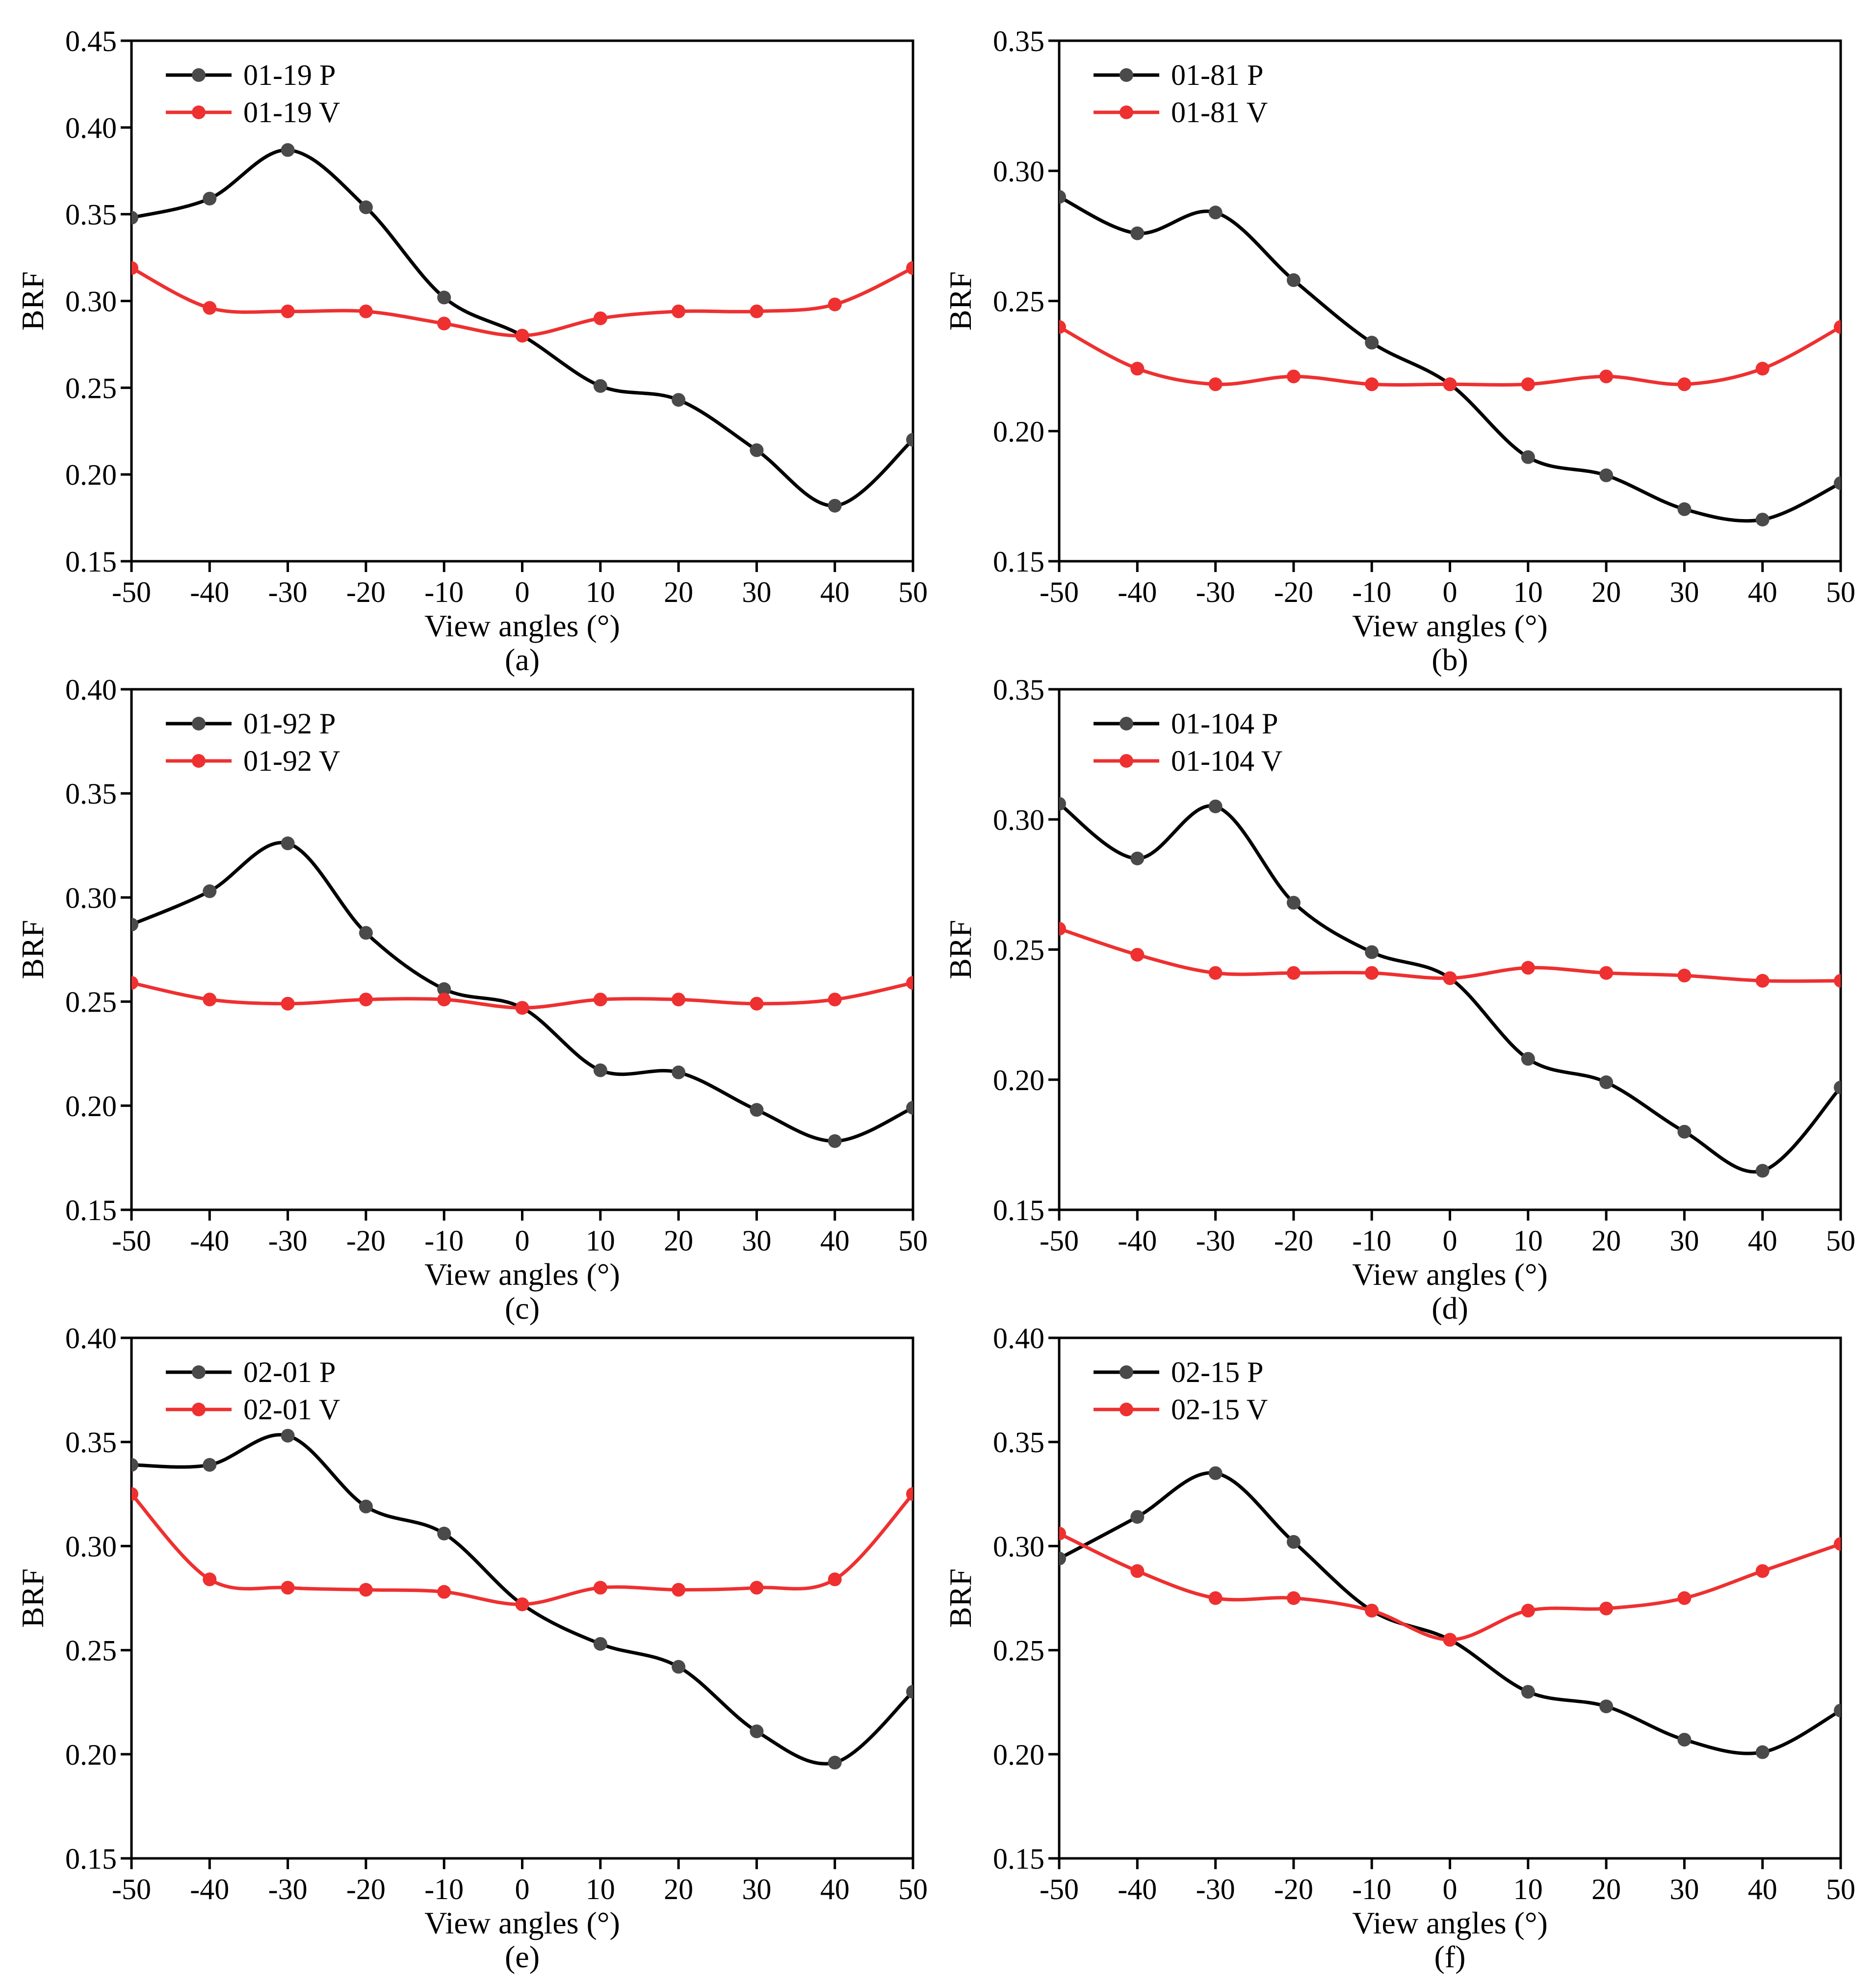 Image resolution: width=1876 pixels, height=1982 pixels. I want to click on x-tick-label: -40, so click(209, 1241).